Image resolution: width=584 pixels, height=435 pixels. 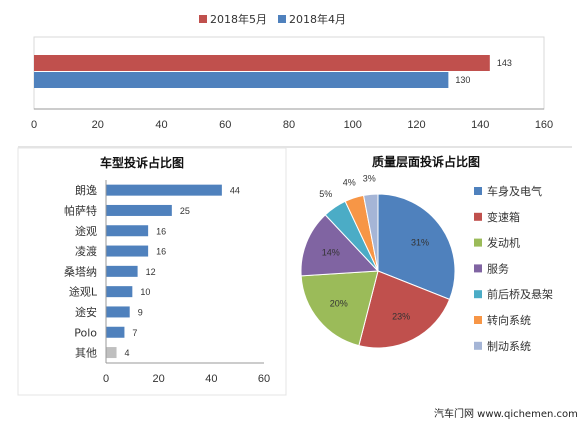 What do you see at coordinates (235, 191) in the screenshot?
I see `model-bar-value-0: 44` at bounding box center [235, 191].